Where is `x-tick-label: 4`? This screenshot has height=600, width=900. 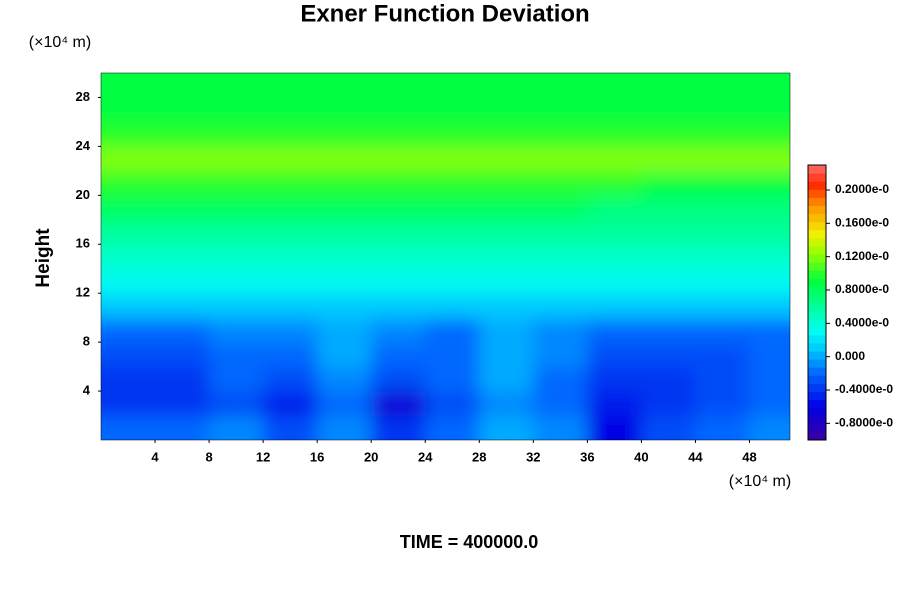 x-tick-label: 4 is located at coordinates (155, 456).